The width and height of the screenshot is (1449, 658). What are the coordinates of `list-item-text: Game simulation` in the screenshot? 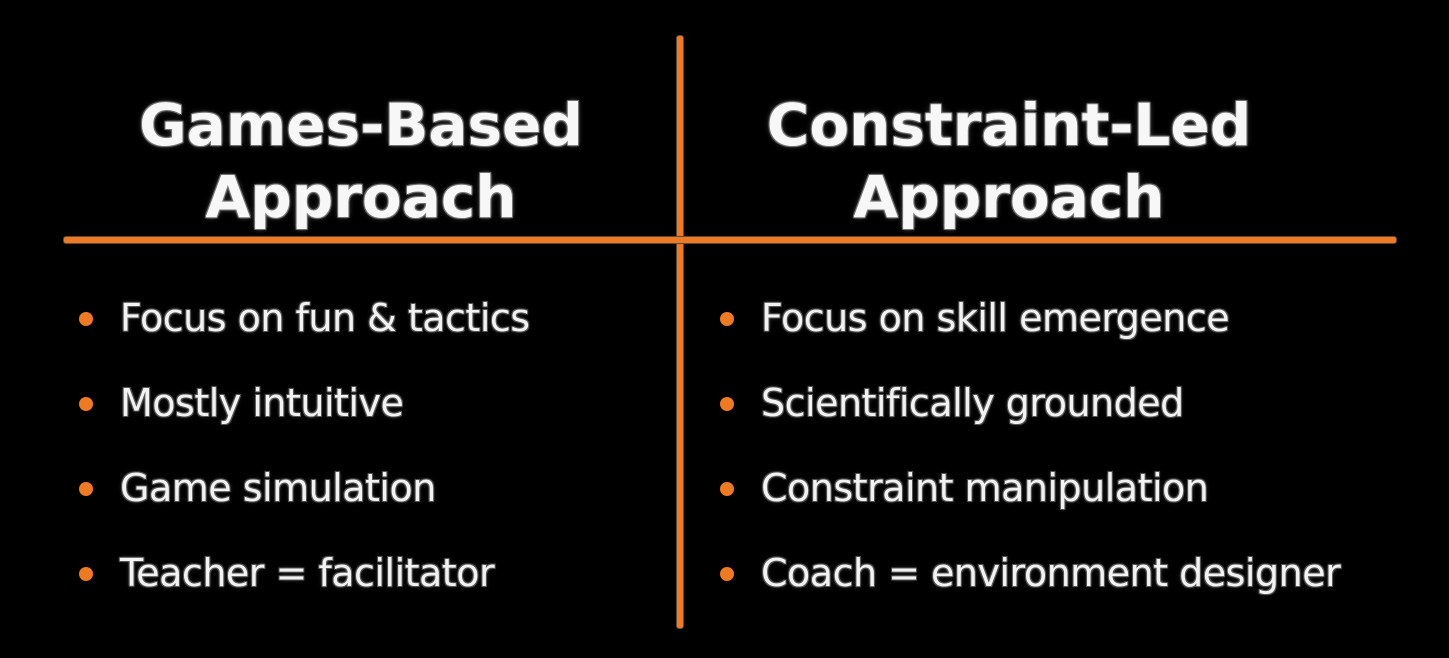 It's located at (278, 488).